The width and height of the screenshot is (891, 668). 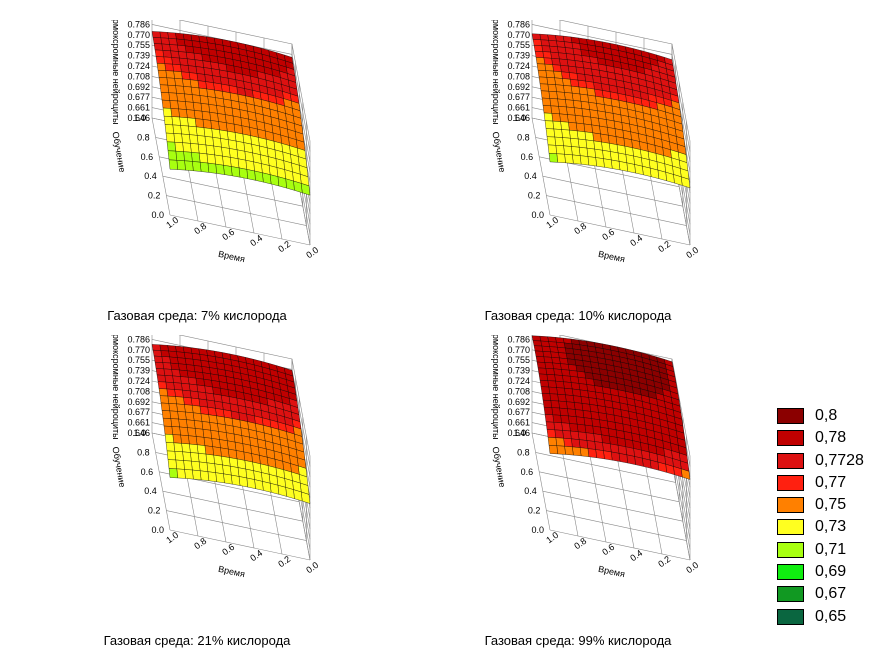 What do you see at coordinates (231, 113) in the screenshot?
I see `surface-mesh` at bounding box center [231, 113].